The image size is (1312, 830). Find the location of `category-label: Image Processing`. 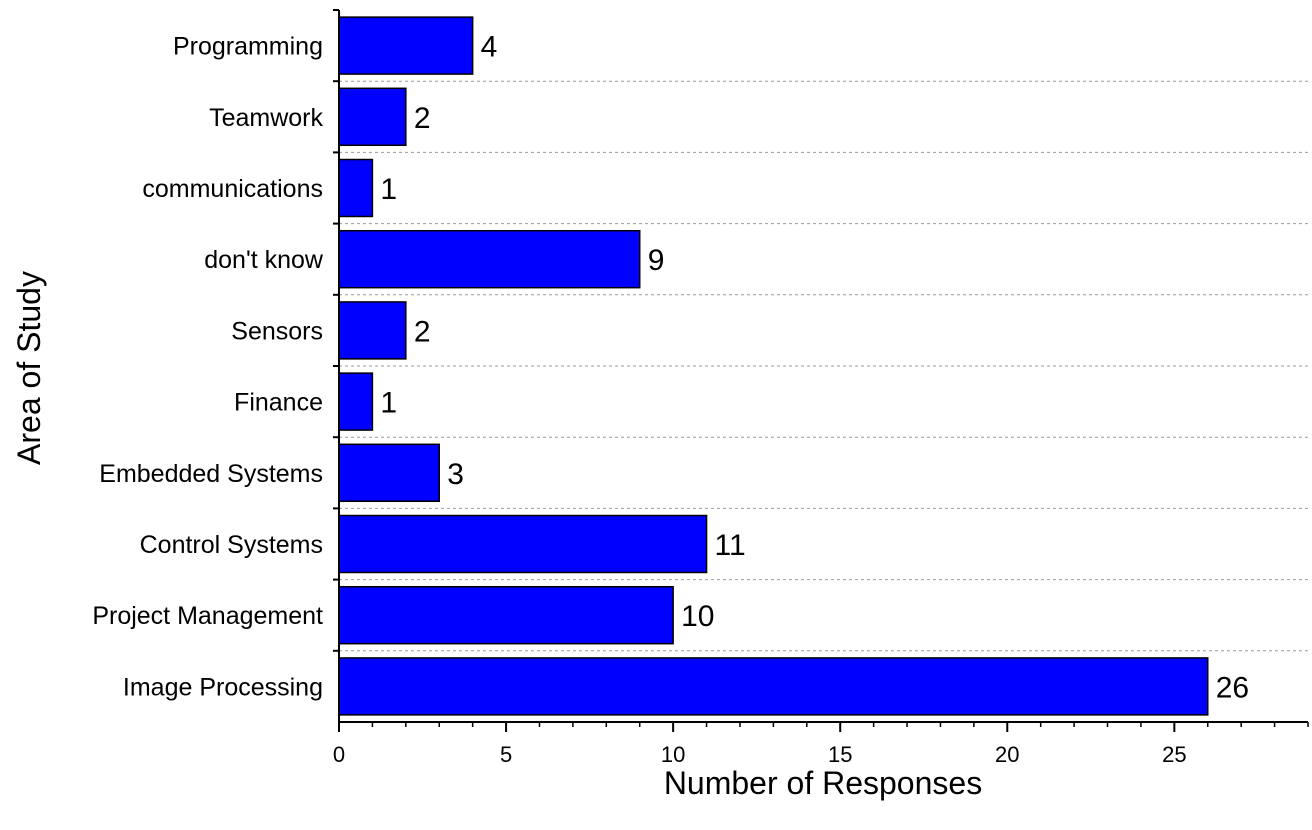

category-label: Image Processing is located at coordinates (223, 687).